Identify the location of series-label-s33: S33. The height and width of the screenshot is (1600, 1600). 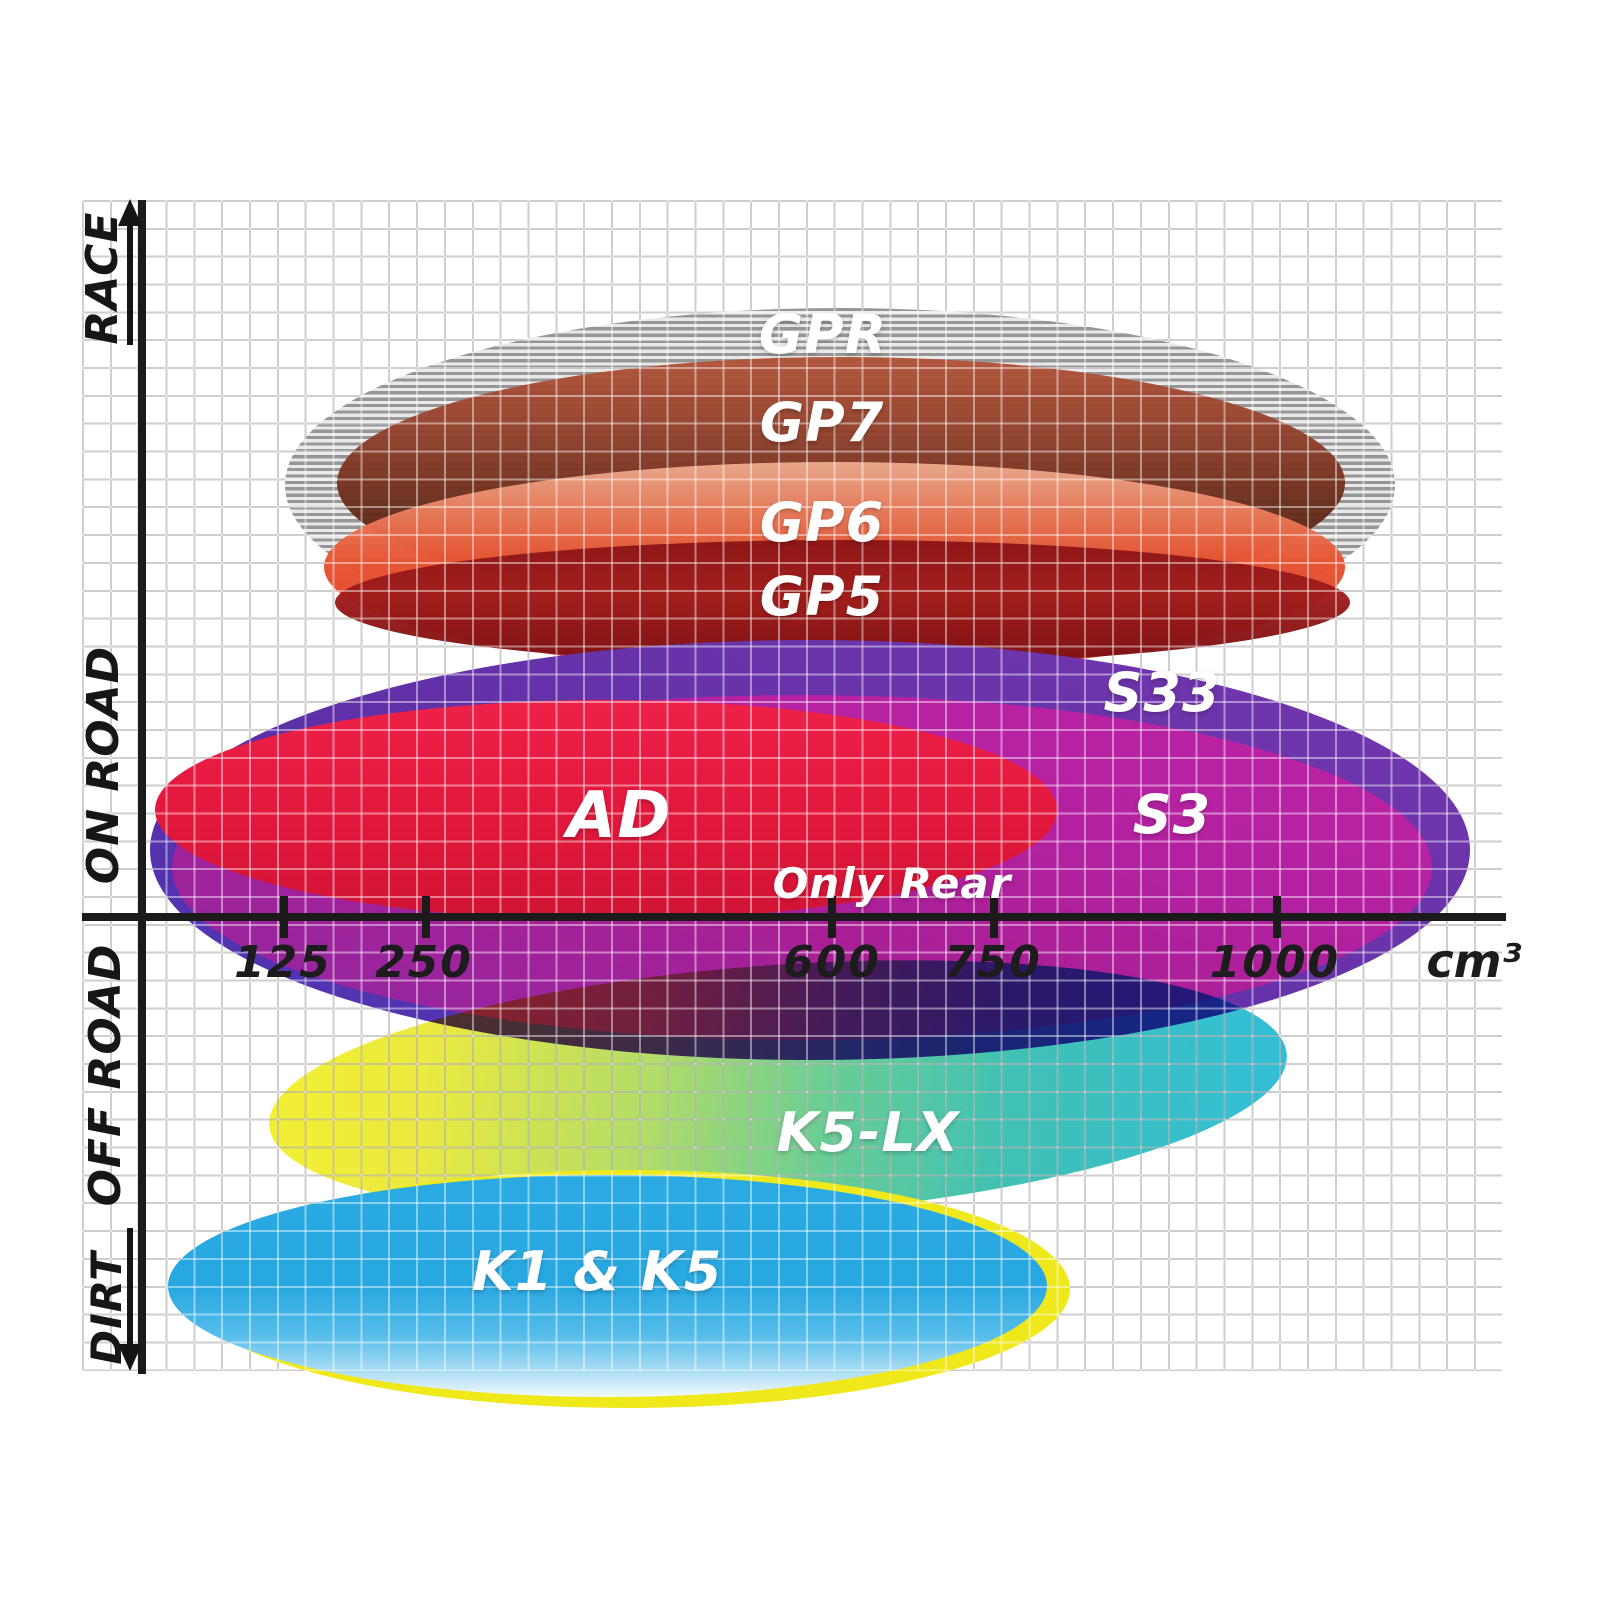
(1162, 692).